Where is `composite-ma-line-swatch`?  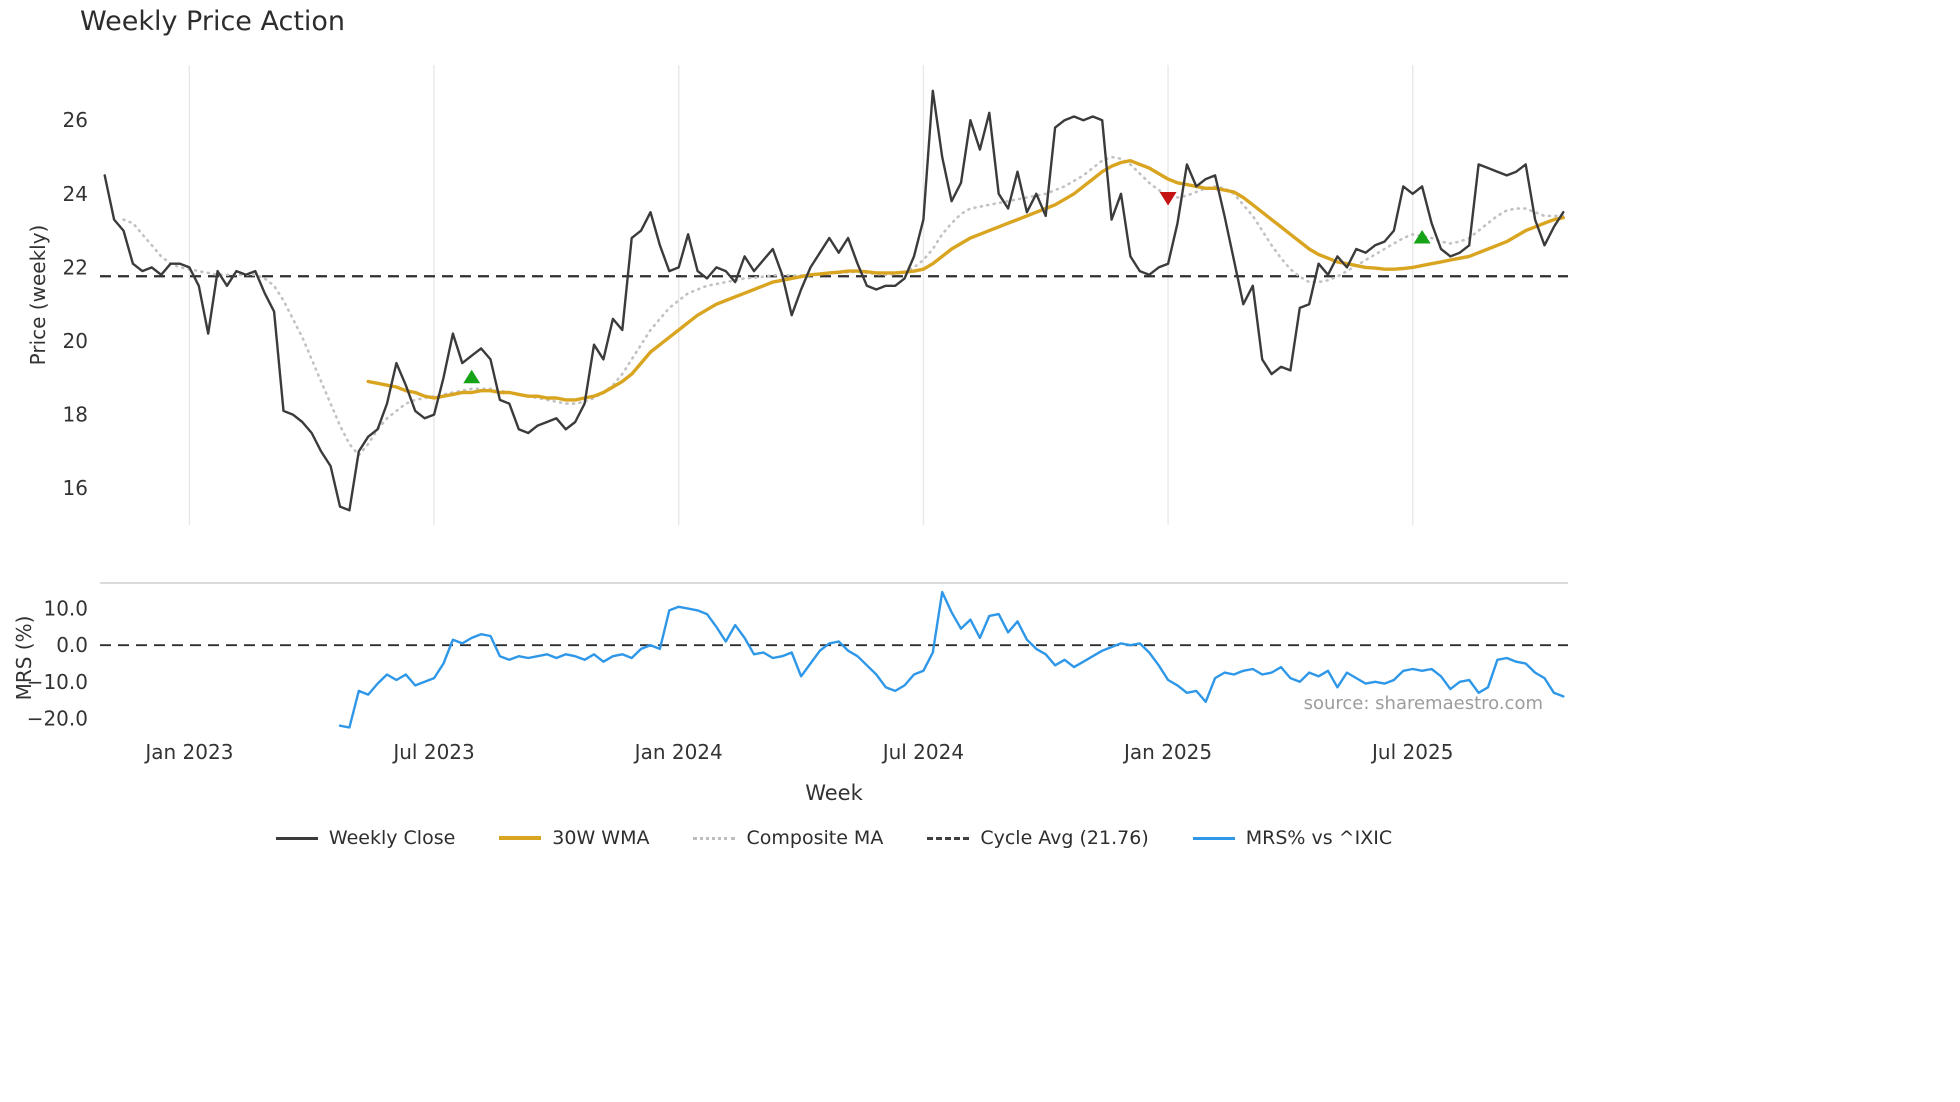
composite-ma-line-swatch is located at coordinates (714, 838).